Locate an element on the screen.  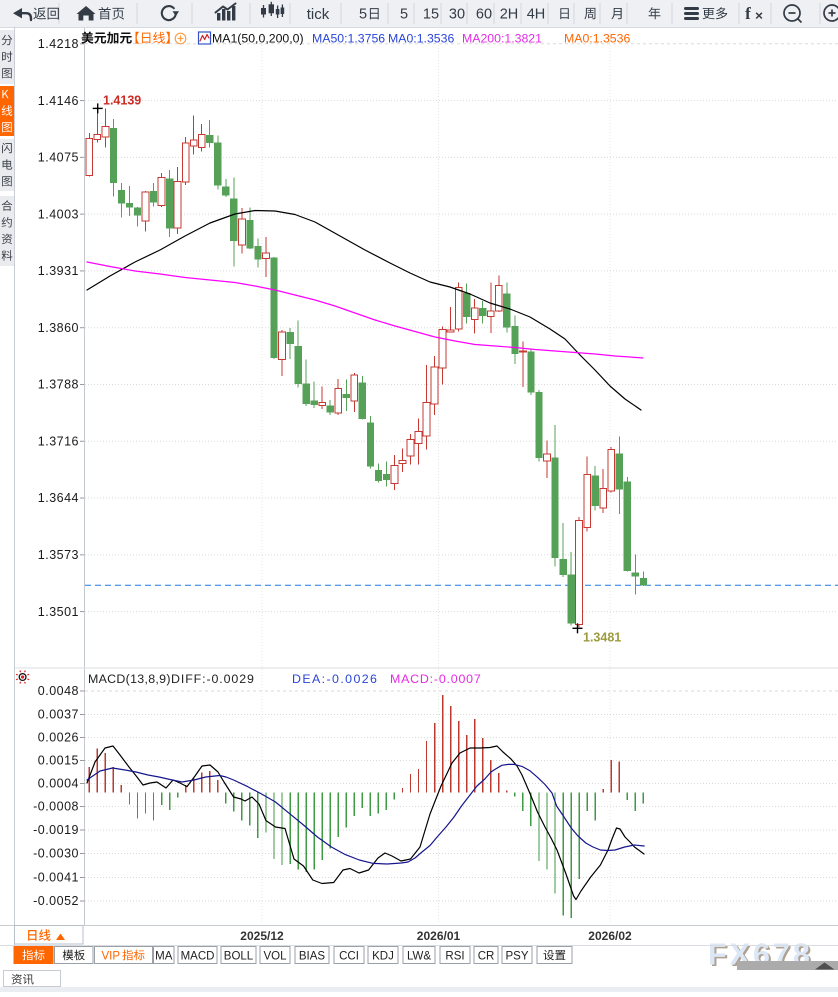
svg-text: MACD is located at coordinates (198, 957).